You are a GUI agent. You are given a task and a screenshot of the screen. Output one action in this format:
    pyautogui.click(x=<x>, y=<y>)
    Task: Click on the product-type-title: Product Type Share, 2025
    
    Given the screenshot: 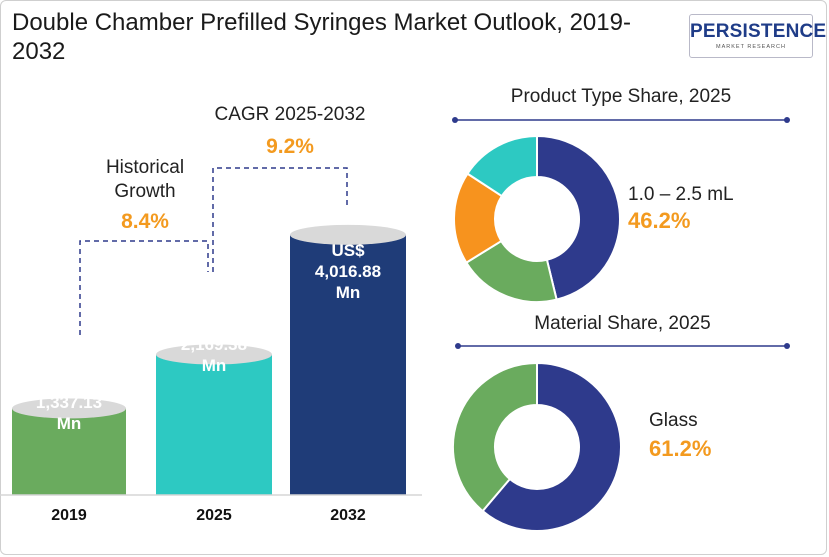 What is the action you would take?
    pyautogui.click(x=621, y=96)
    